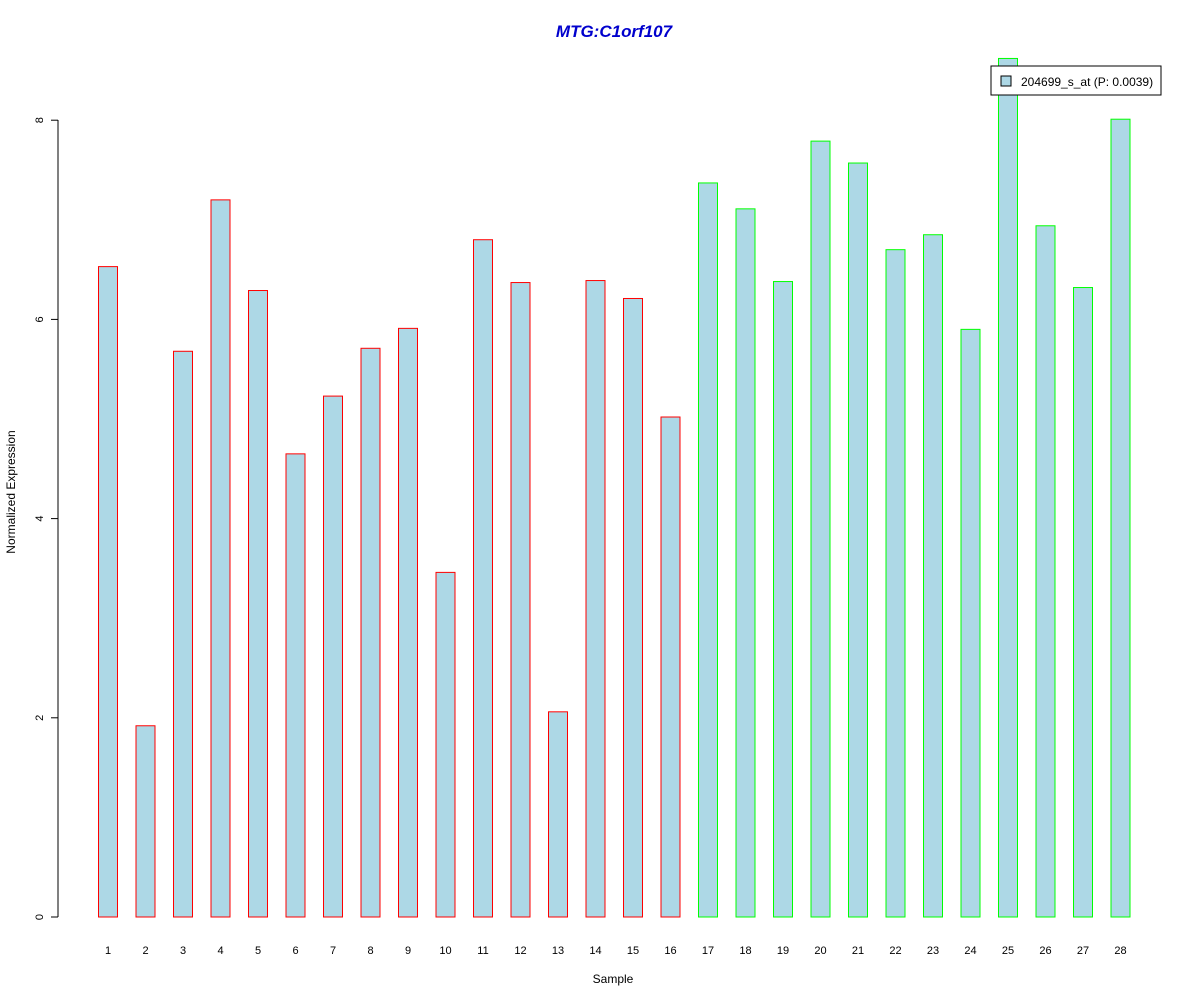  What do you see at coordinates (40, 120) in the screenshot?
I see `y-tick-label: 8` at bounding box center [40, 120].